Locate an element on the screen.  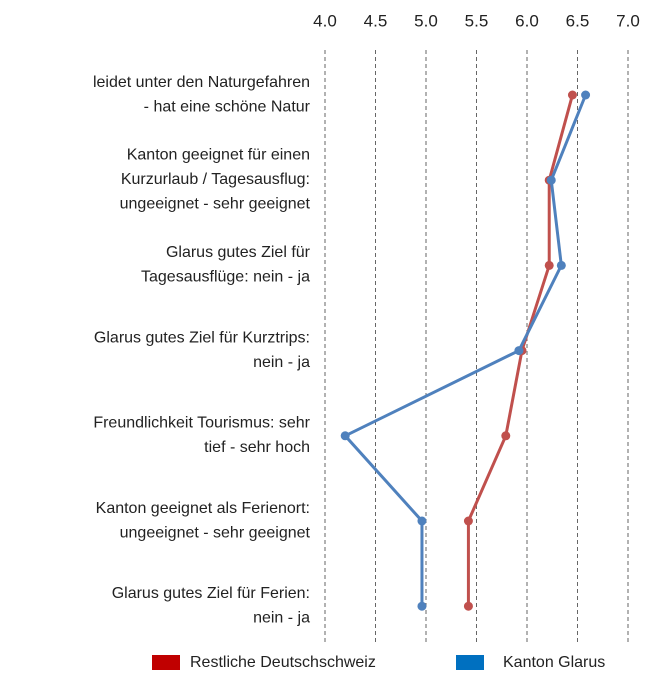
x-tick-label: 6.0 is located at coordinates (527, 20).